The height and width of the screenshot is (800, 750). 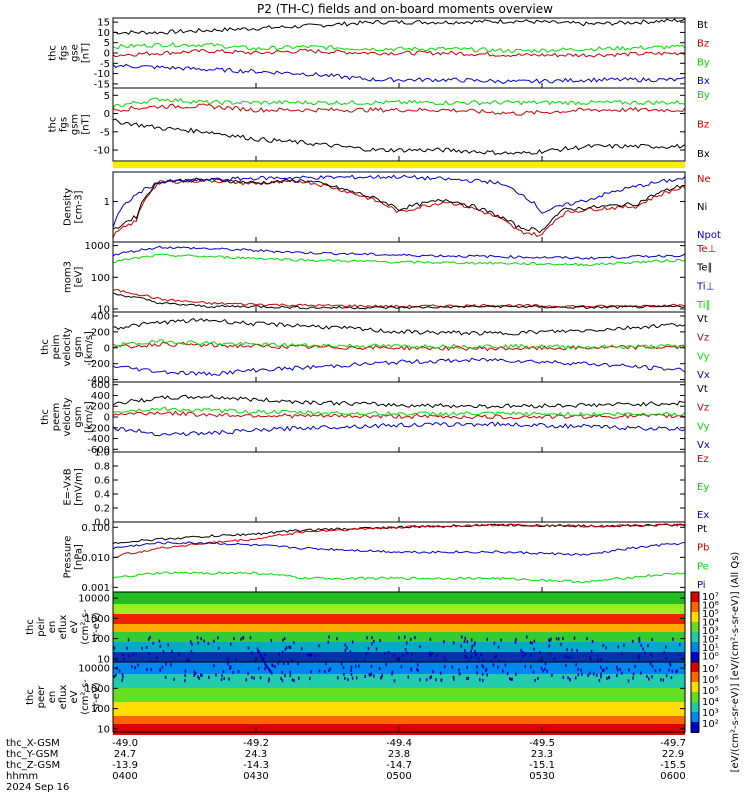 I want to click on ephemeris-value: 0530, so click(x=541, y=776).